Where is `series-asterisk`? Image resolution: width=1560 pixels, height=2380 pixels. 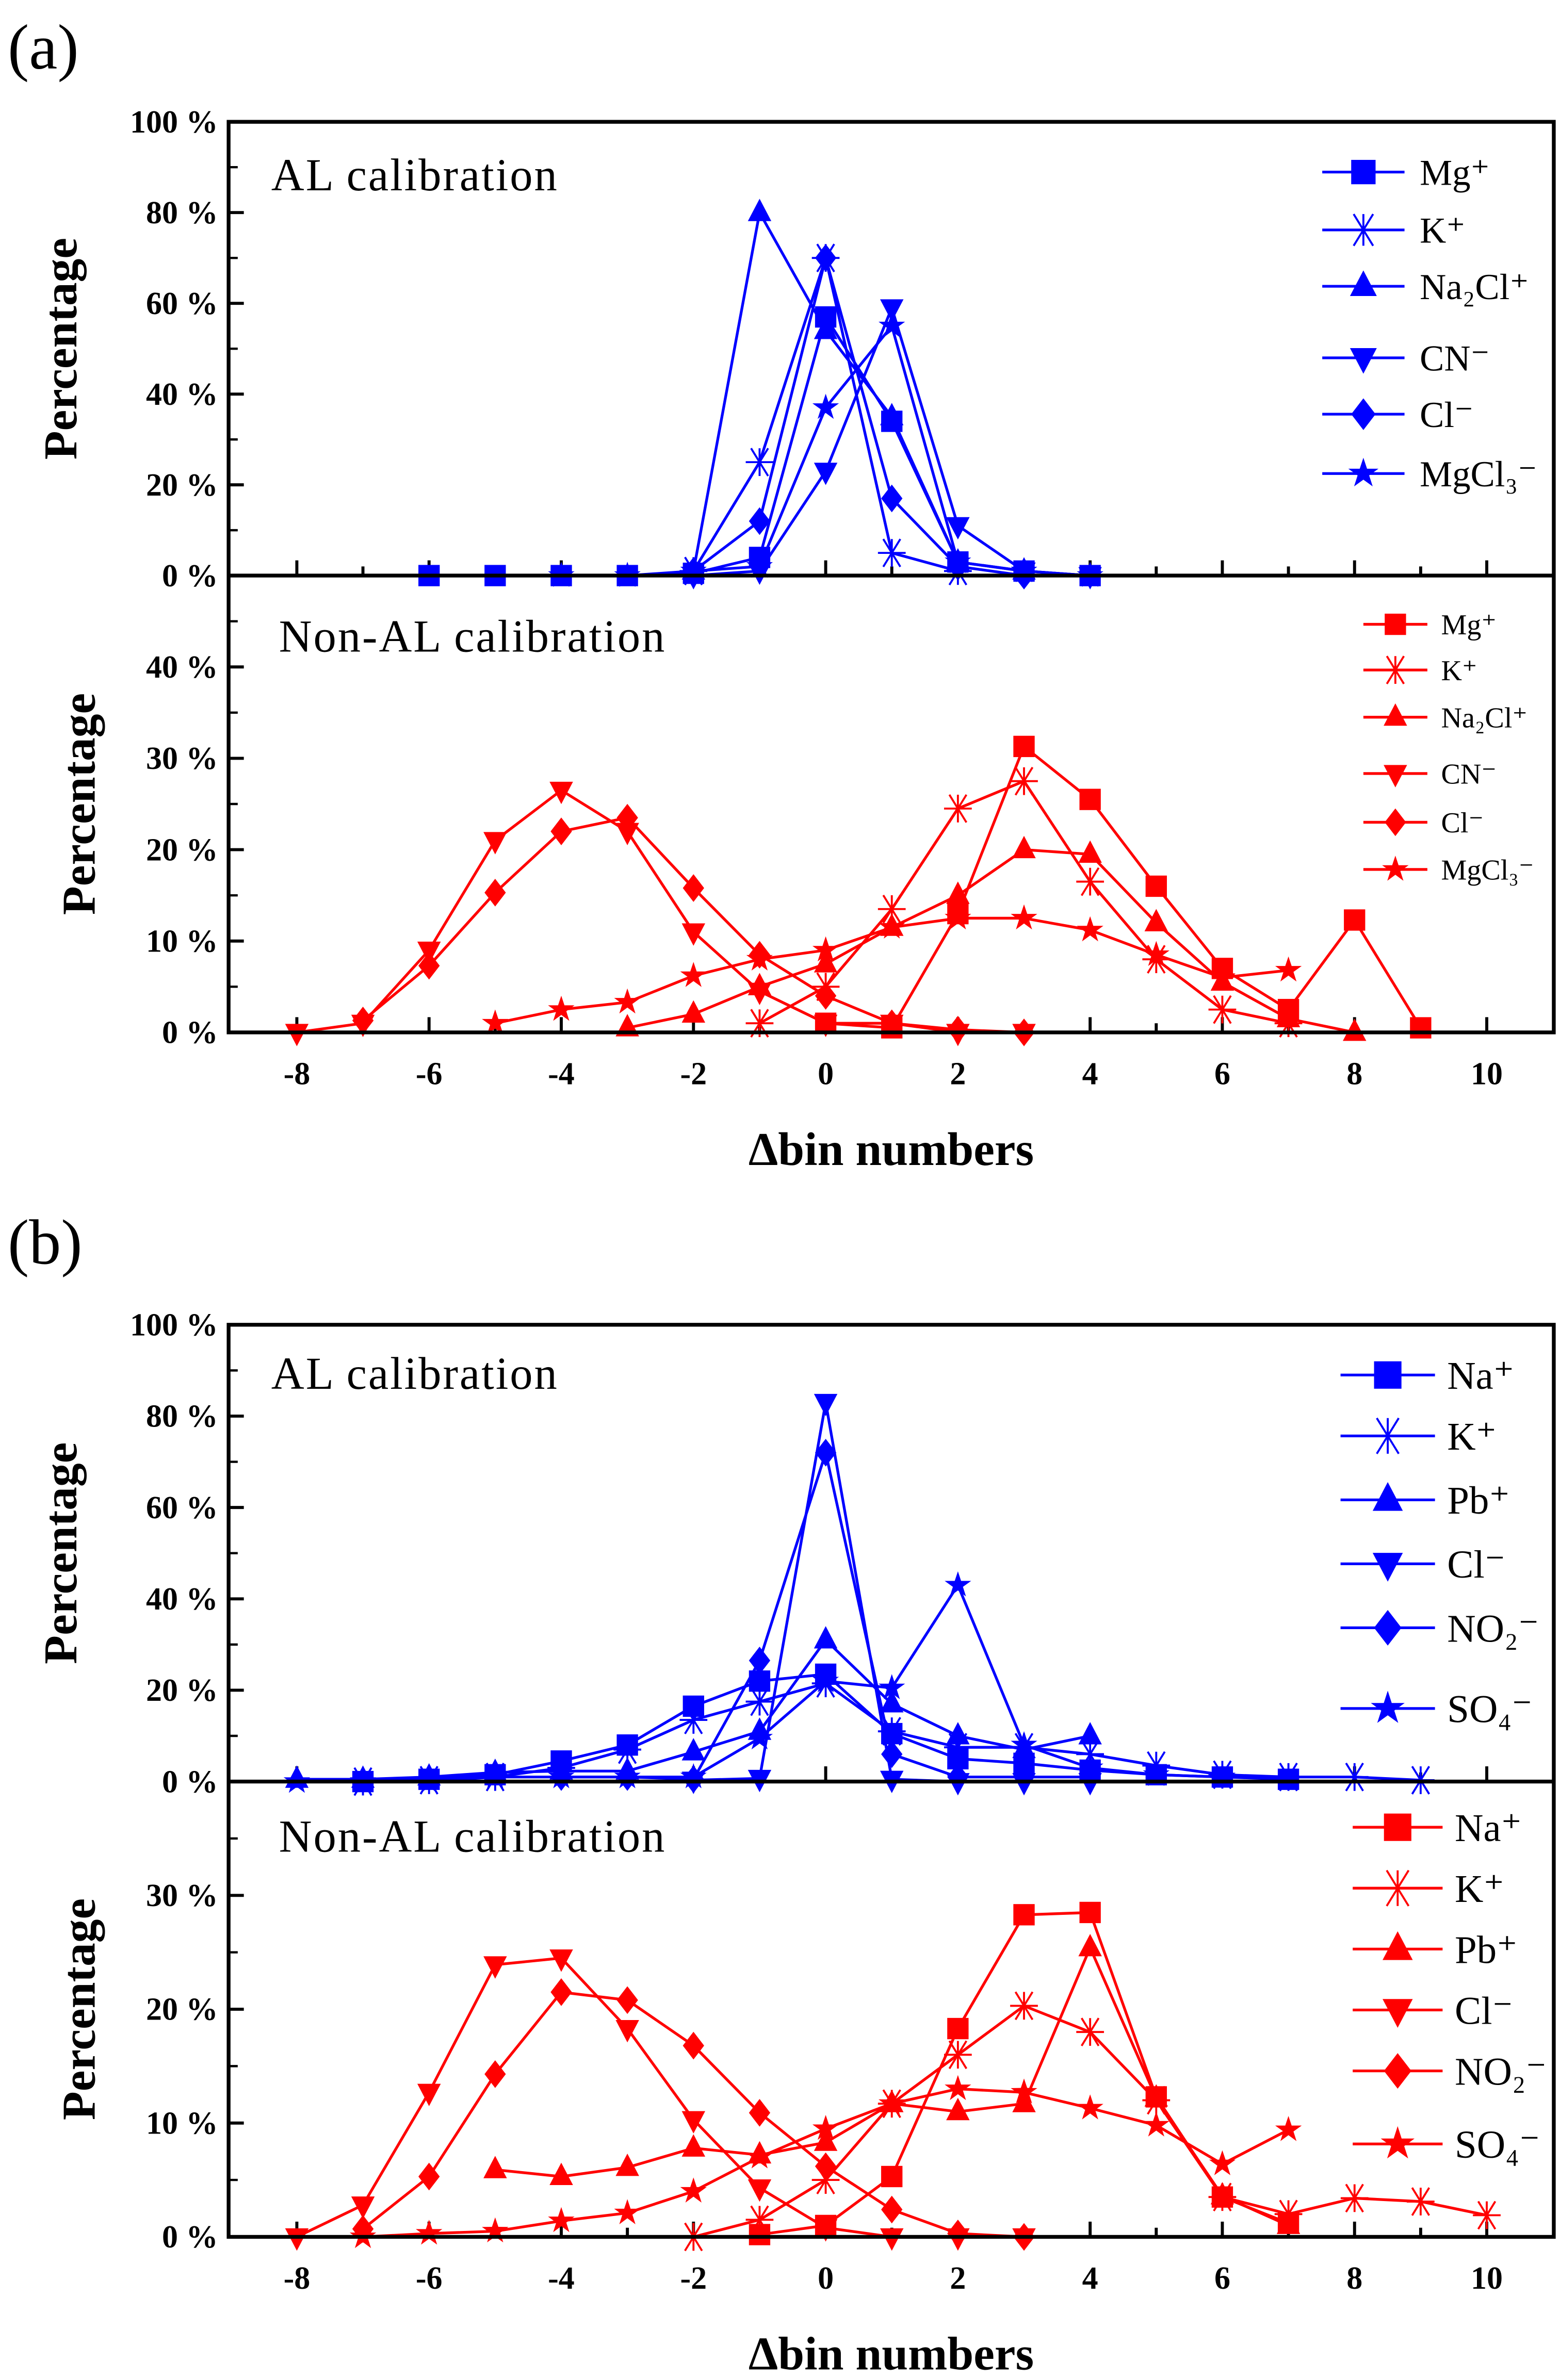
series-asterisk is located at coordinates (1090, 2121).